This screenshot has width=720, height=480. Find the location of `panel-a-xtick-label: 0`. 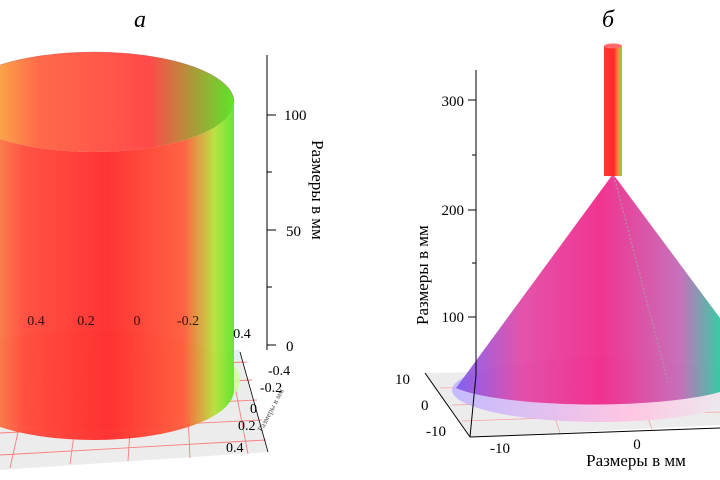

panel-a-xtick-label: 0 is located at coordinates (137, 321).